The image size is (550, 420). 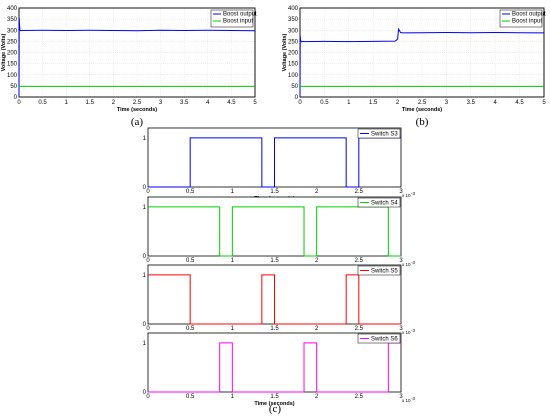 I want to click on legend-entry: Switch S6, so click(x=384, y=340).